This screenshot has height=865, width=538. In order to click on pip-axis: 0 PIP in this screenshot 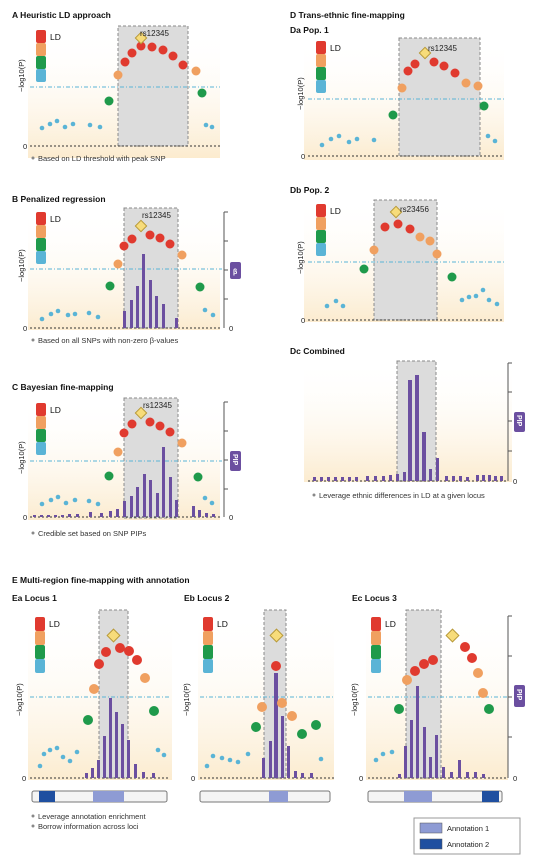, I will do `click(516, 424)`.